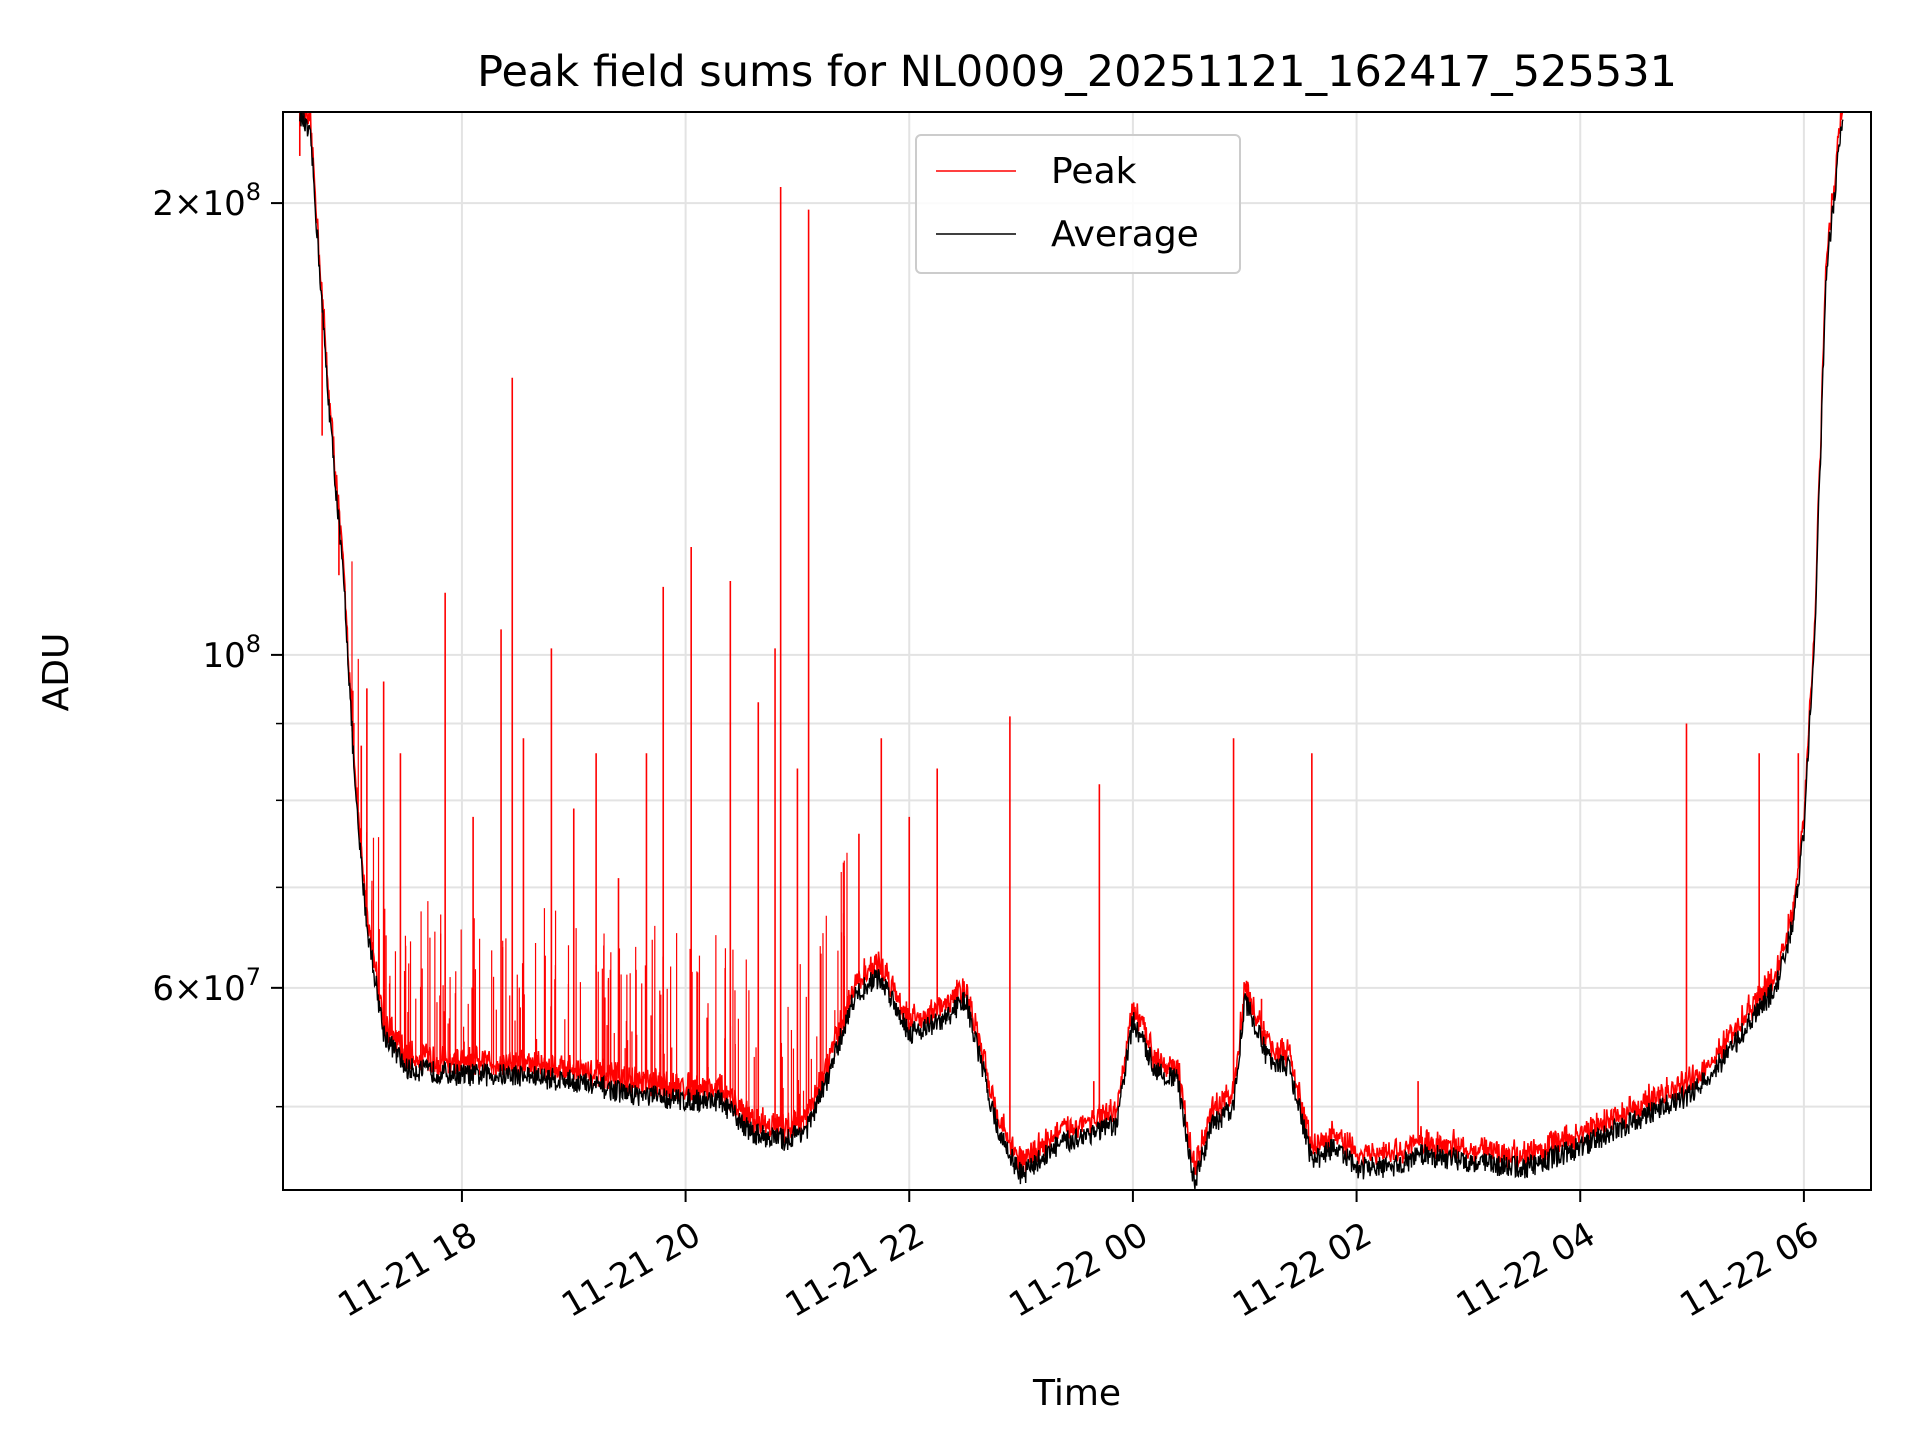  I want to click on x-axis-label: Time, so click(1076, 1393).